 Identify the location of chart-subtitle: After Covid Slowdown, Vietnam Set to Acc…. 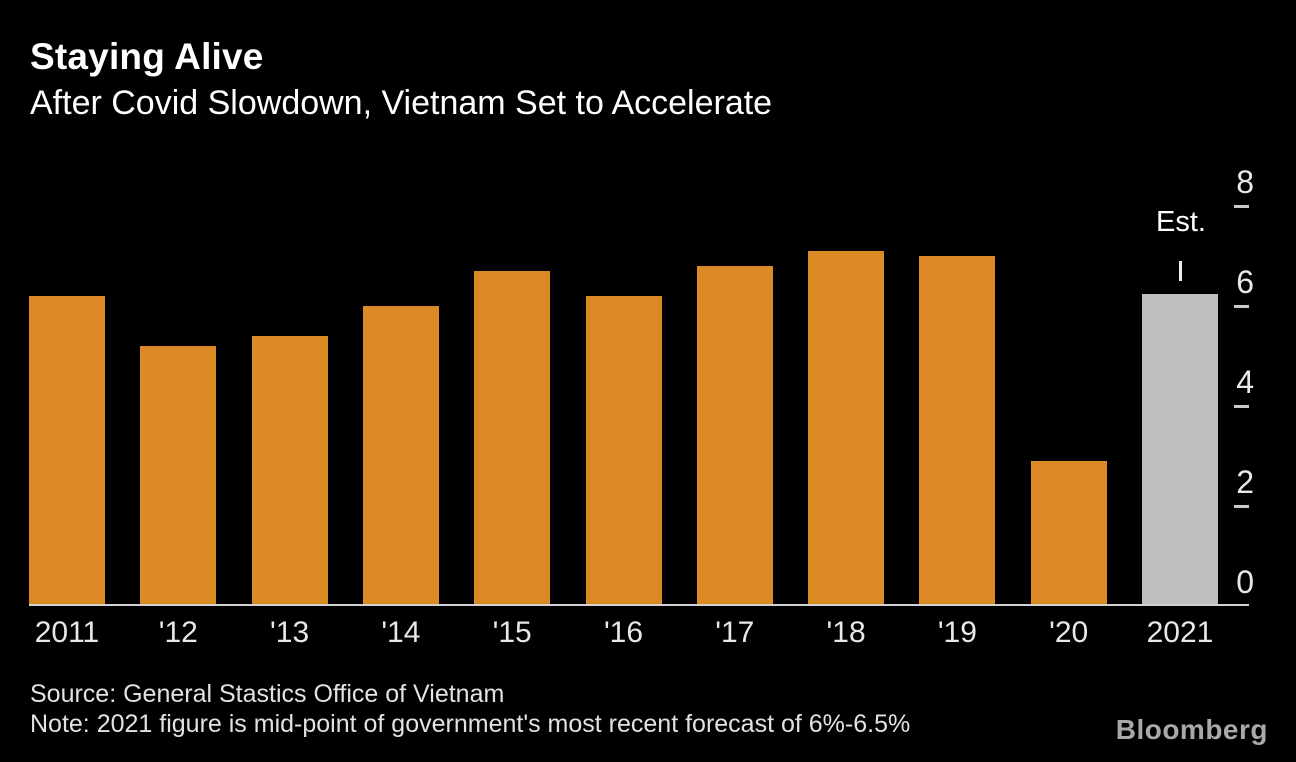
(401, 103).